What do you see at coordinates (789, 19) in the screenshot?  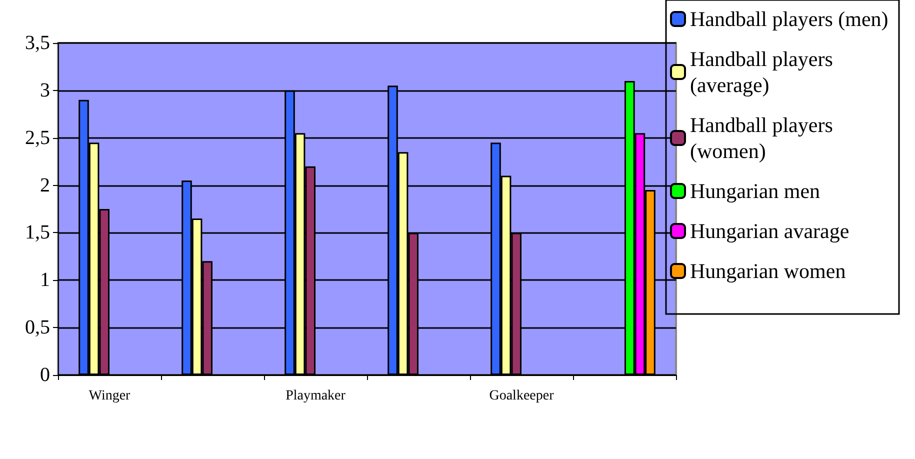 I see `legend-label: Handball players (men)` at bounding box center [789, 19].